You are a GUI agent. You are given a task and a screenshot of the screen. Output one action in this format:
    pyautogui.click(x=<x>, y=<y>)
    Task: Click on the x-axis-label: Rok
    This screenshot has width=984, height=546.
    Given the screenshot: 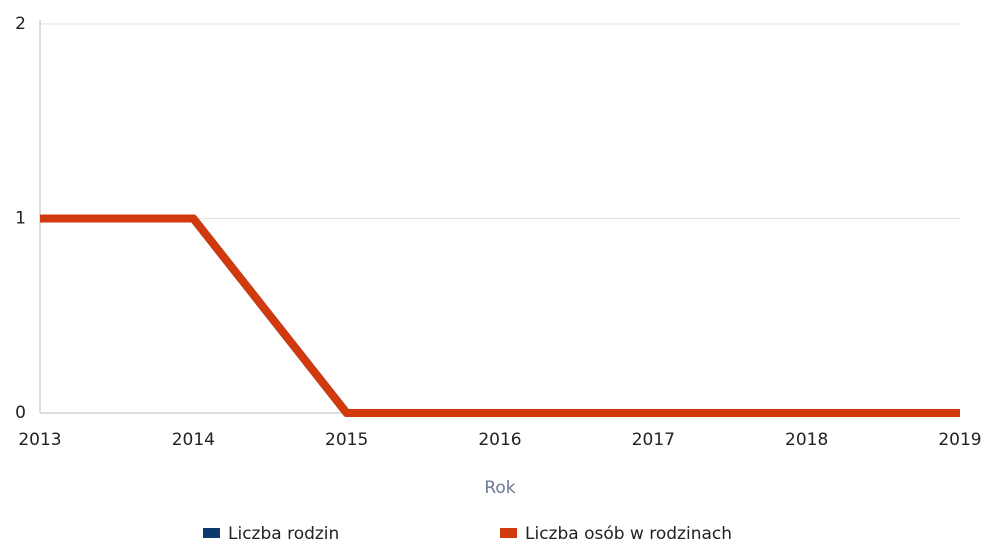 What is the action you would take?
    pyautogui.click(x=499, y=488)
    